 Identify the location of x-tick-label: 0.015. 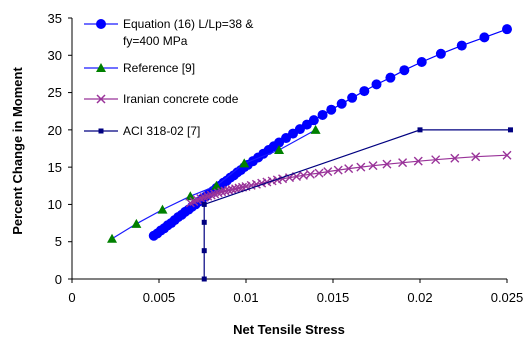
(333, 297).